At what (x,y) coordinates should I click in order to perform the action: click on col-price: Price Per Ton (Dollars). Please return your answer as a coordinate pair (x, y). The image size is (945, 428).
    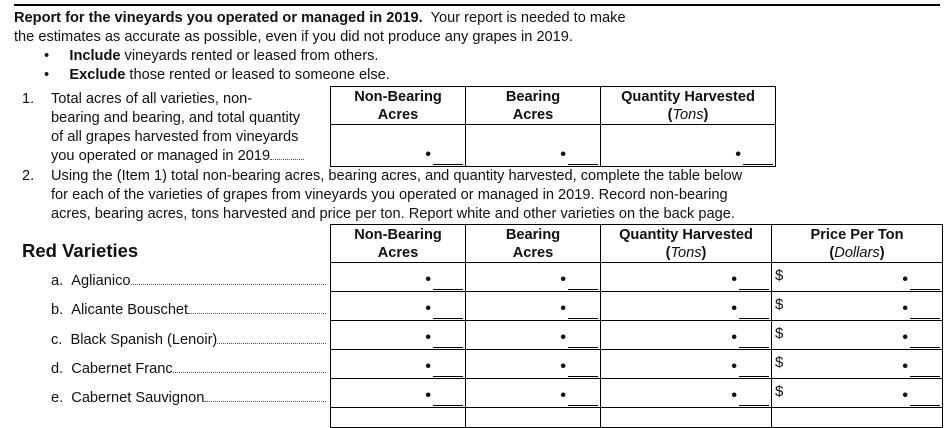
    Looking at the image, I should click on (857, 243).